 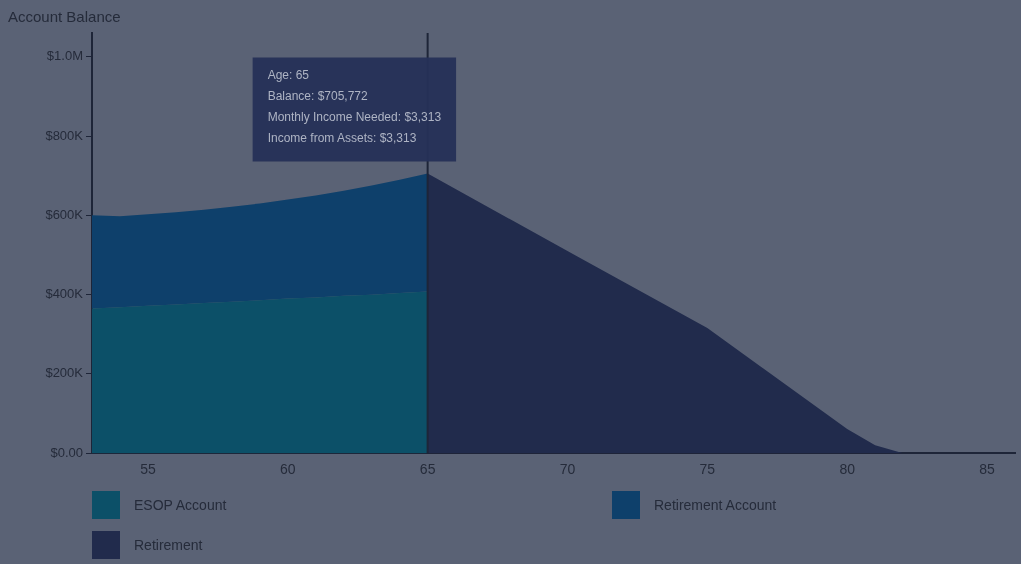 What do you see at coordinates (64, 294) in the screenshot?
I see `y-tick-label: $400K` at bounding box center [64, 294].